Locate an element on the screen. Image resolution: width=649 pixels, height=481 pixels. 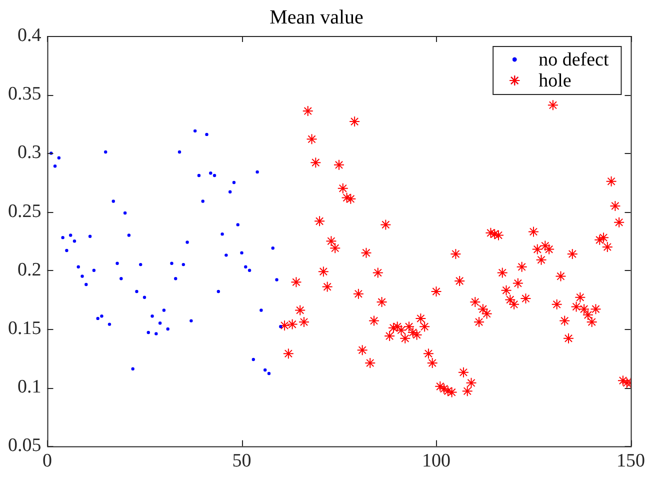
y-tick-label: 0.25 is located at coordinates (25, 211).